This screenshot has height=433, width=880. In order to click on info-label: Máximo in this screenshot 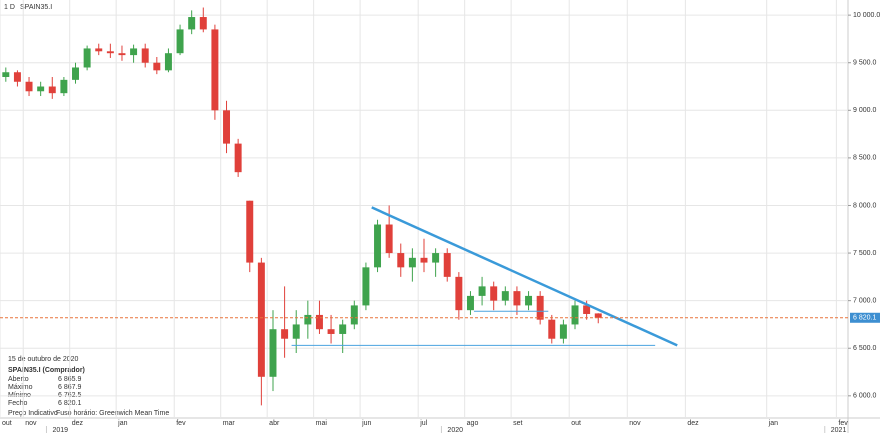, I will do `click(20, 387)`.